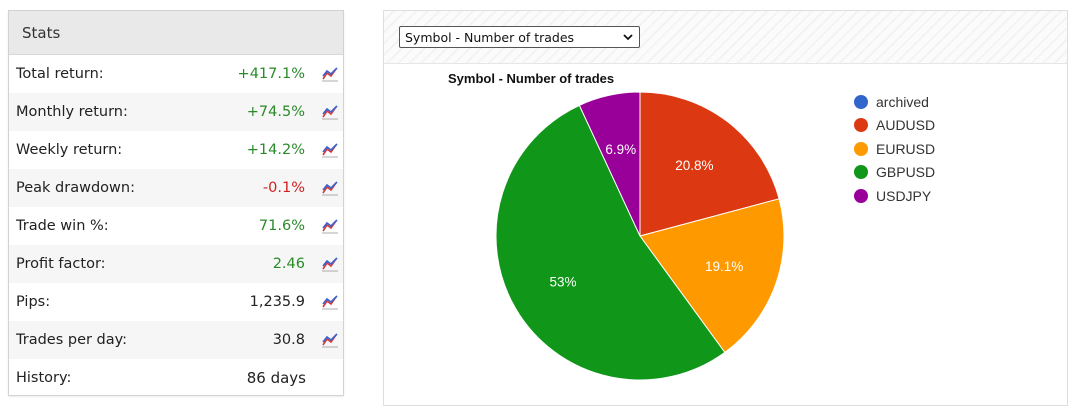  Describe the element at coordinates (62, 226) in the screenshot. I see `stat-label: Trade win %:` at that location.